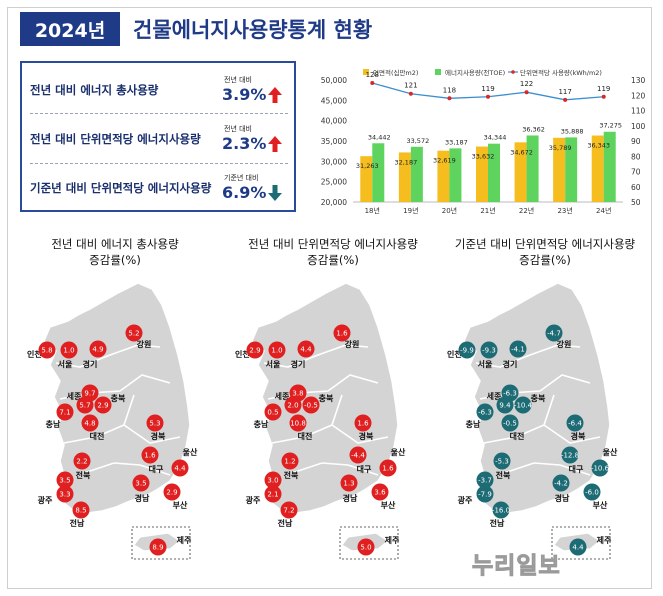 This screenshot has width=663, height=596. Describe the element at coordinates (141, 483) in the screenshot. I see `value-bubble-gyeongnam` at that location.